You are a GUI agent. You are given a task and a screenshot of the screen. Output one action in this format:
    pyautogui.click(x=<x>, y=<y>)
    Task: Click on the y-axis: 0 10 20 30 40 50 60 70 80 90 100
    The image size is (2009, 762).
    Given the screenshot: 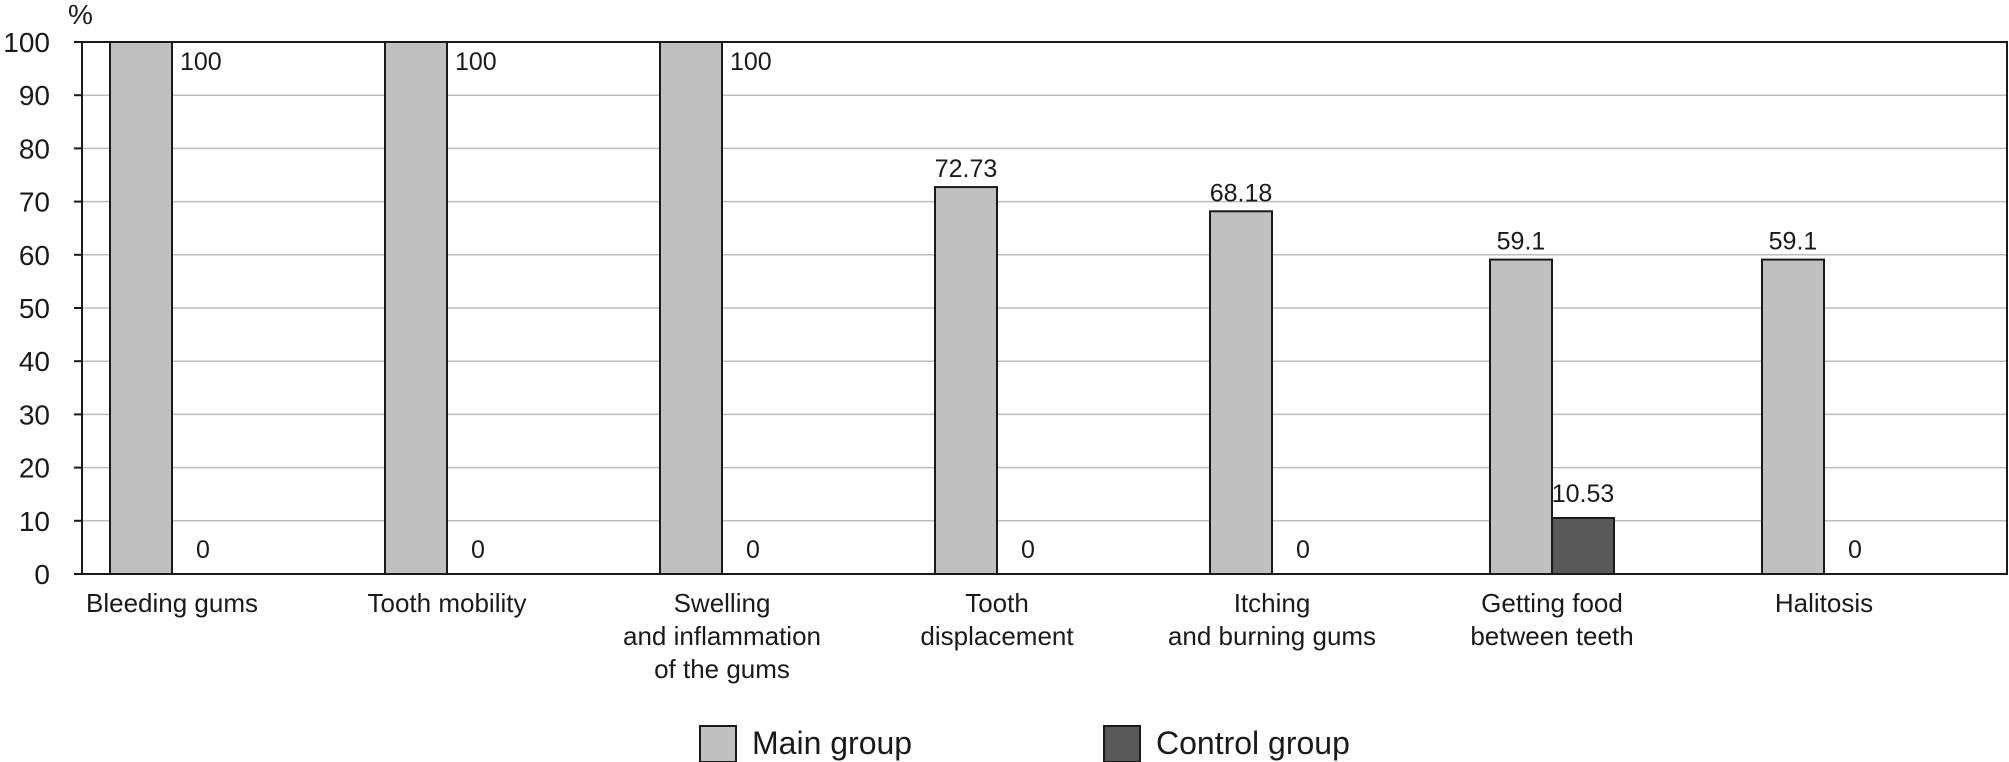 What is the action you would take?
    pyautogui.click(x=42, y=308)
    